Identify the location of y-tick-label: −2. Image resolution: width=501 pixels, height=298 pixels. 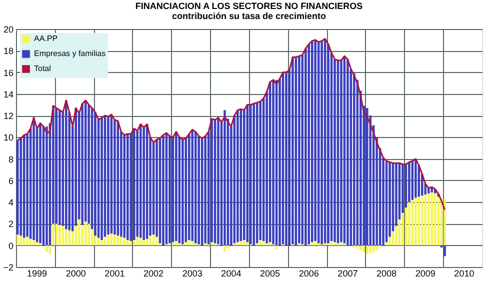
(8, 267).